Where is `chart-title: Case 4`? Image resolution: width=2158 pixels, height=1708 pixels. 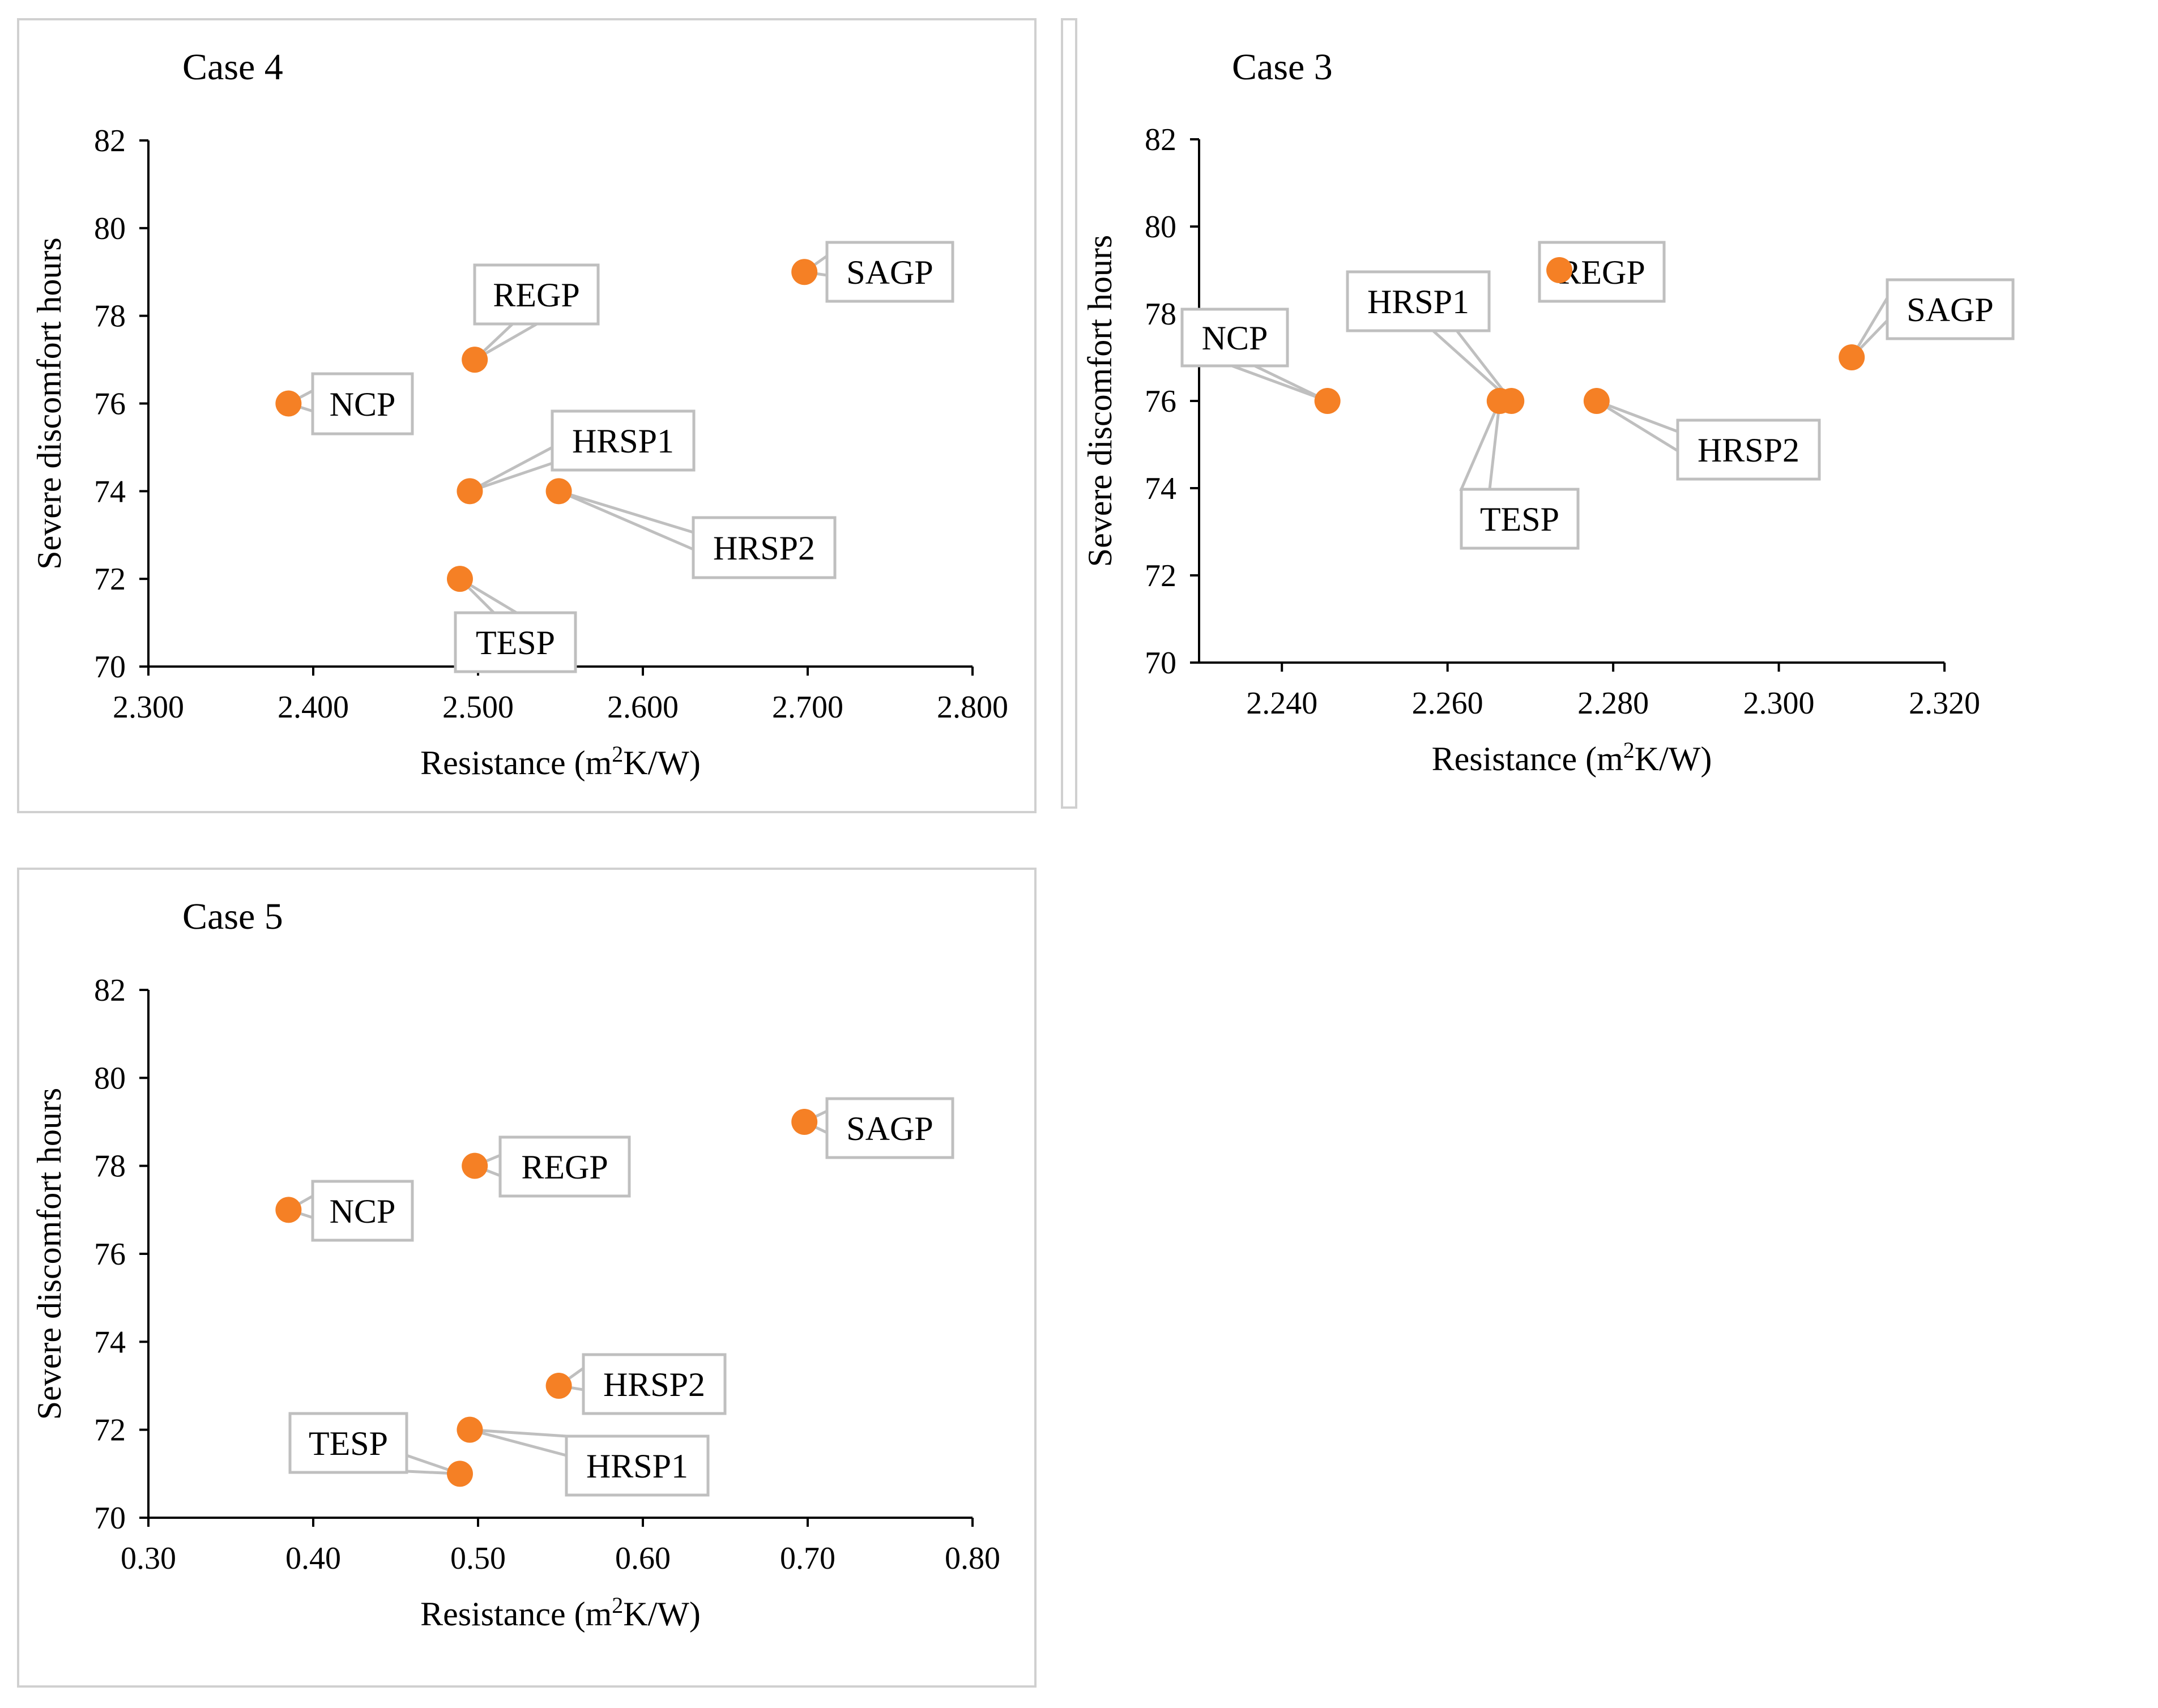
chart-title: Case 4 is located at coordinates (232, 67).